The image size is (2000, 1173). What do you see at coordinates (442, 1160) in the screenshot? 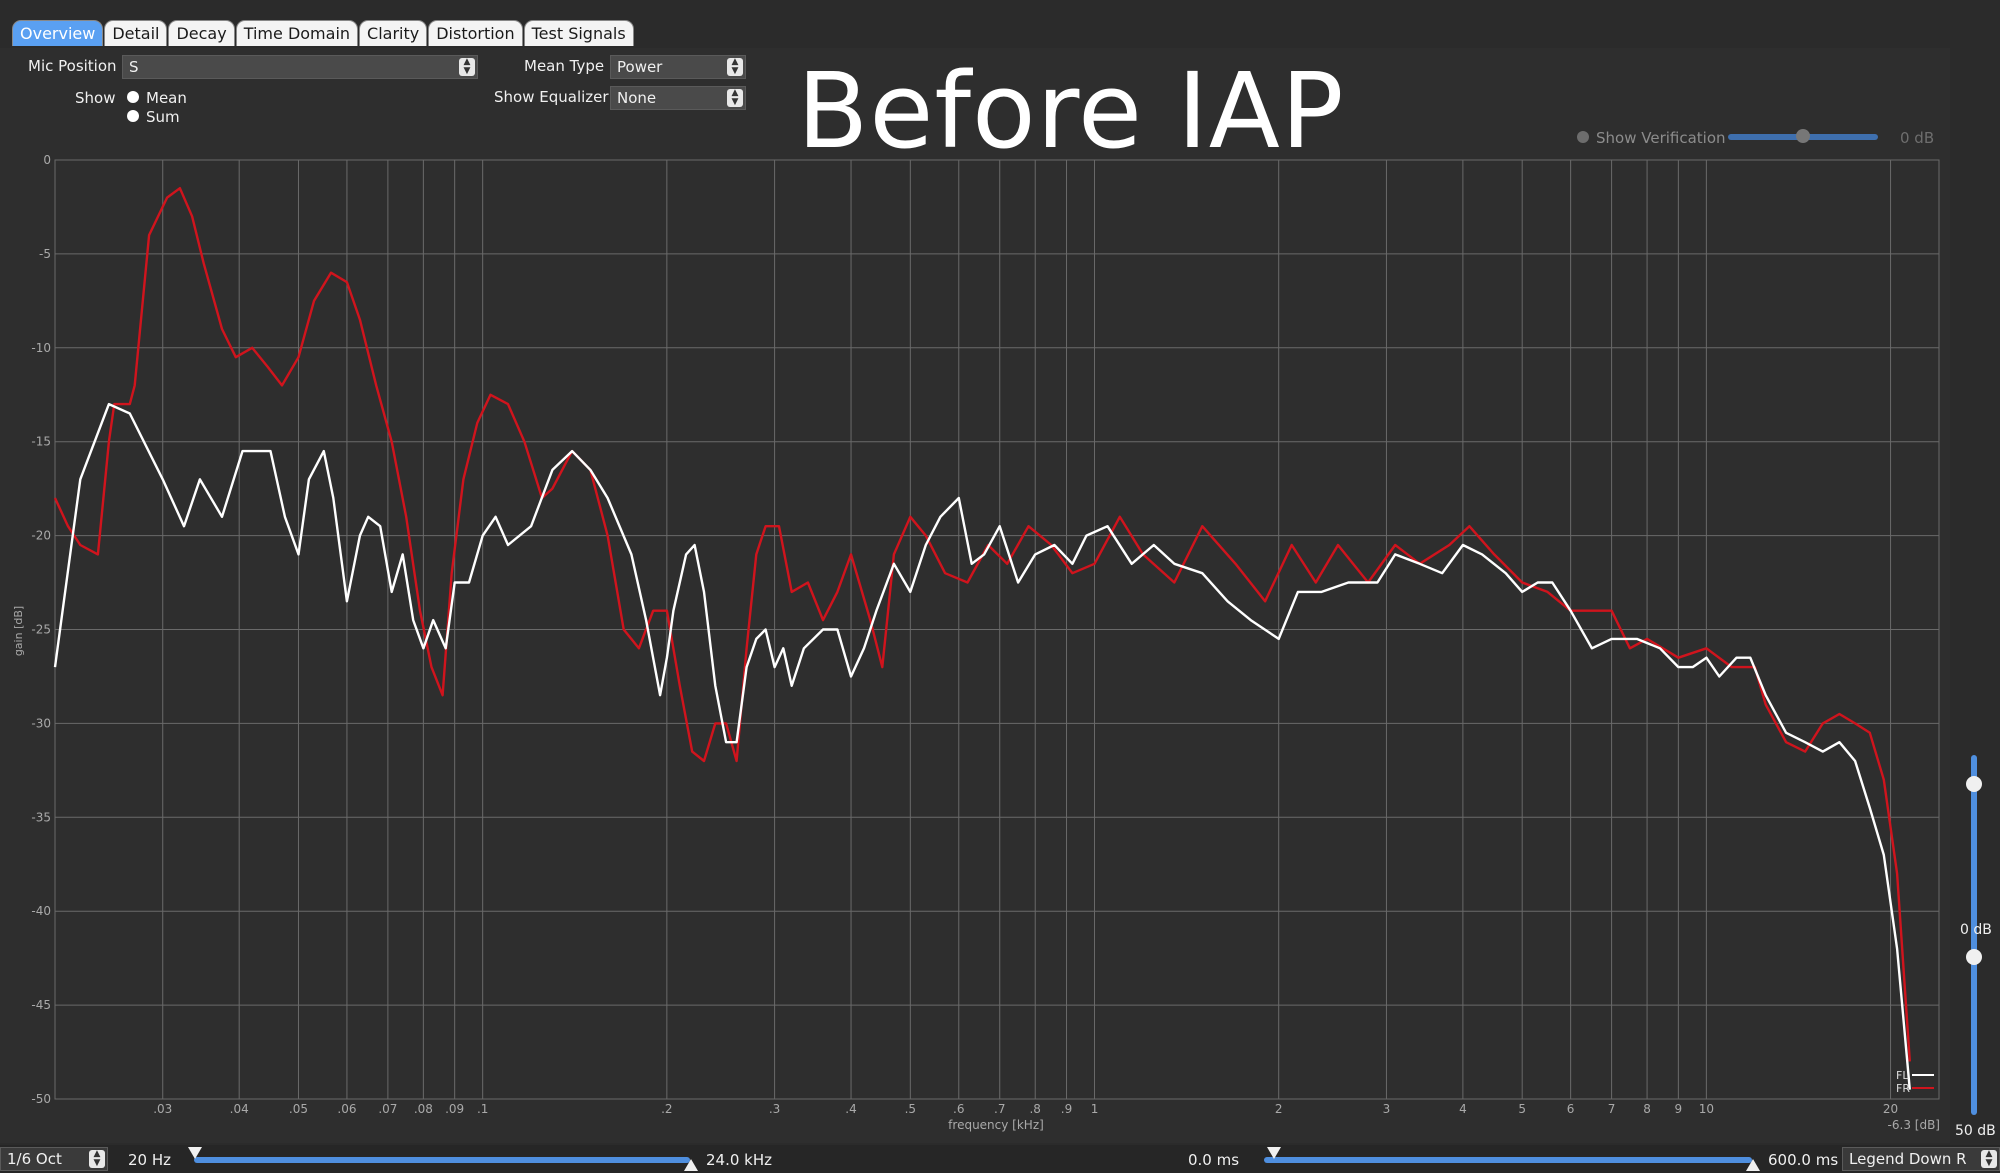
I see `frequency-range-slider` at bounding box center [442, 1160].